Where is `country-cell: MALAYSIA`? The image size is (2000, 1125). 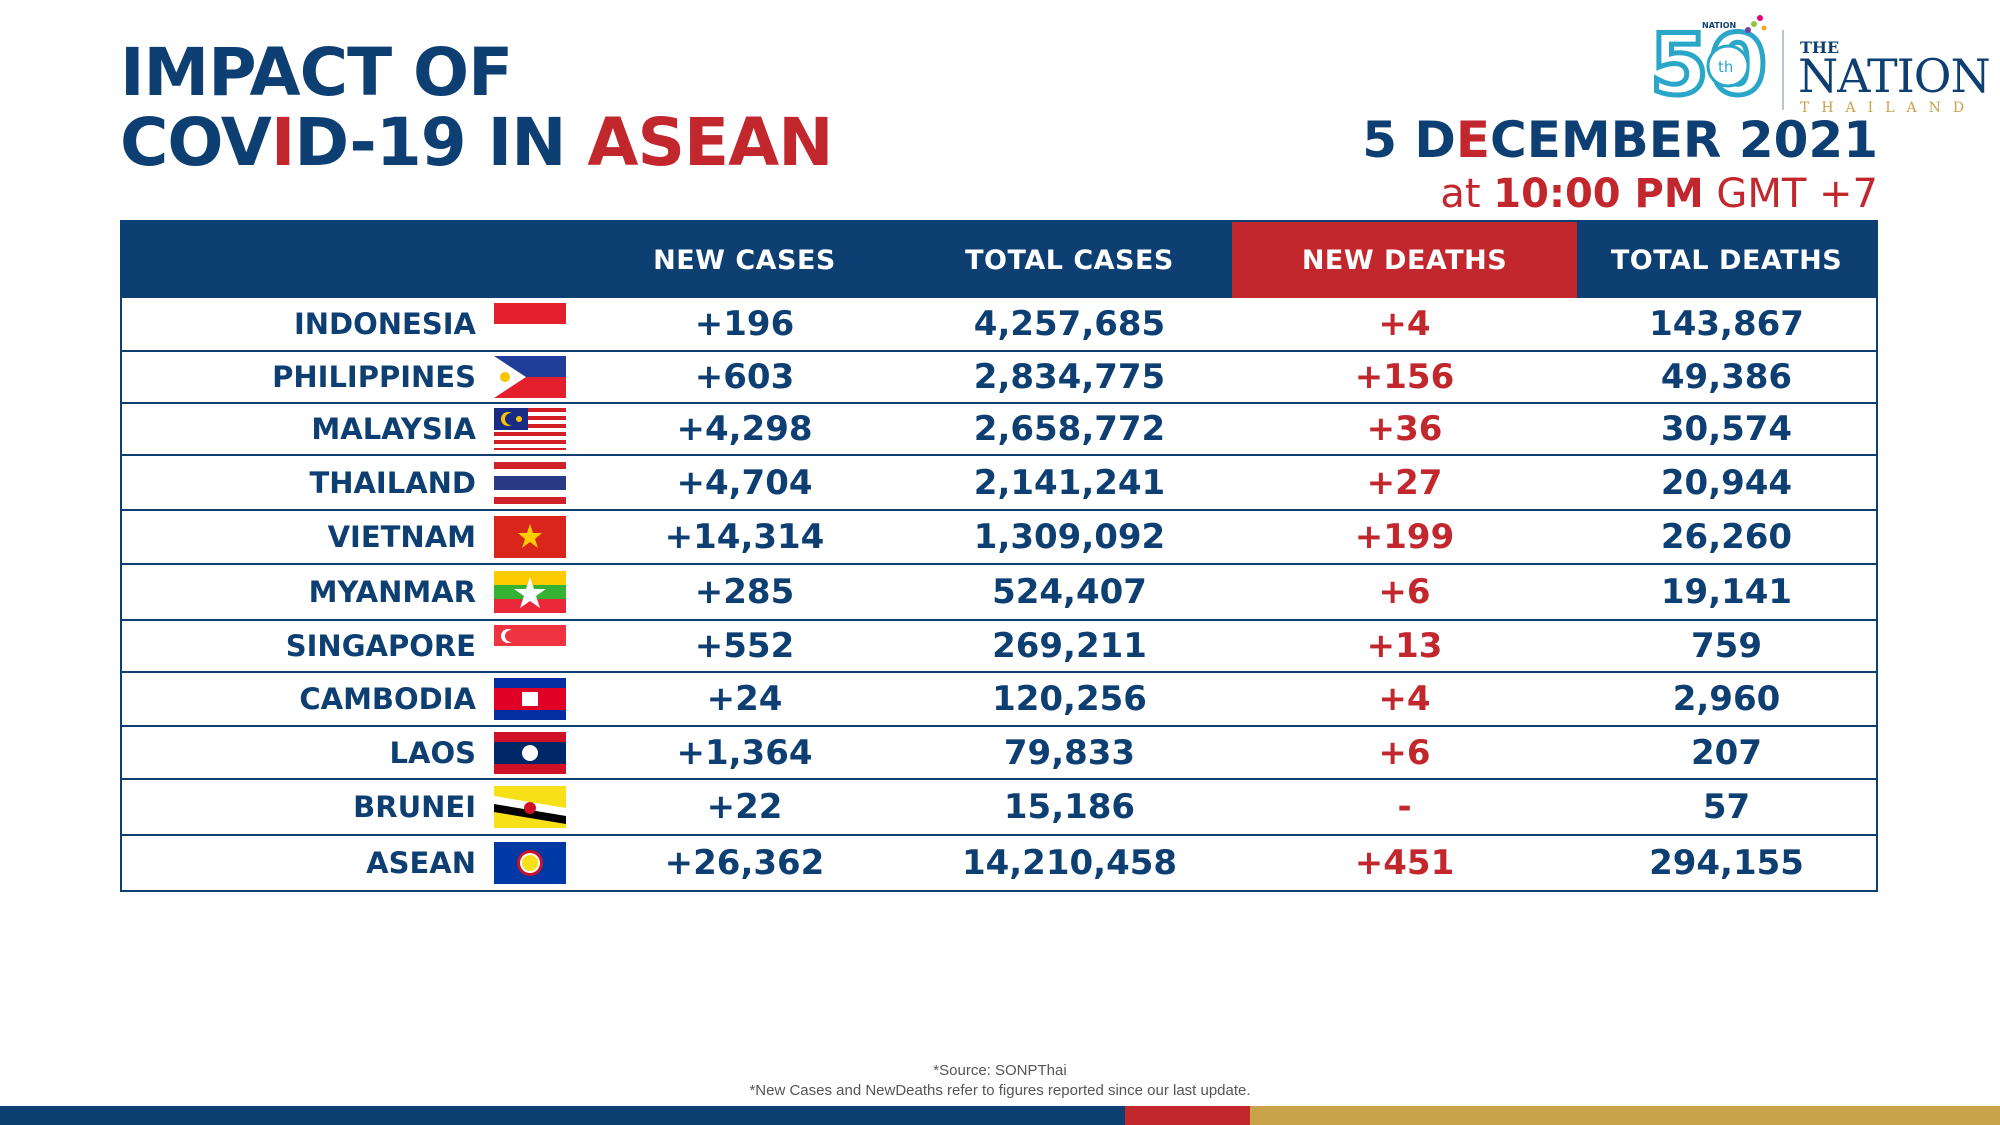 country-cell: MALAYSIA is located at coordinates (352, 429).